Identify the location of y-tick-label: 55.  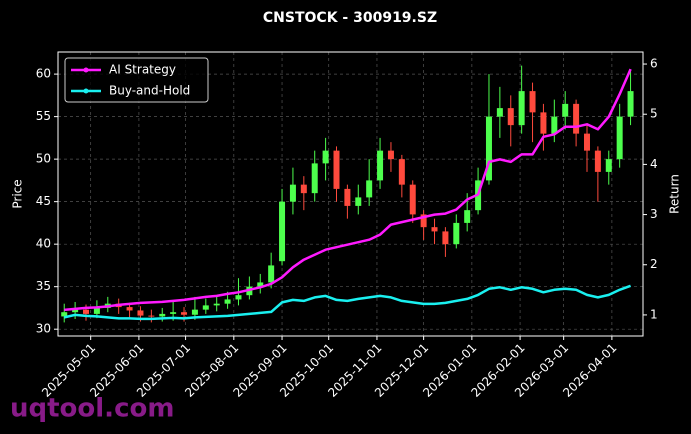
(43, 116).